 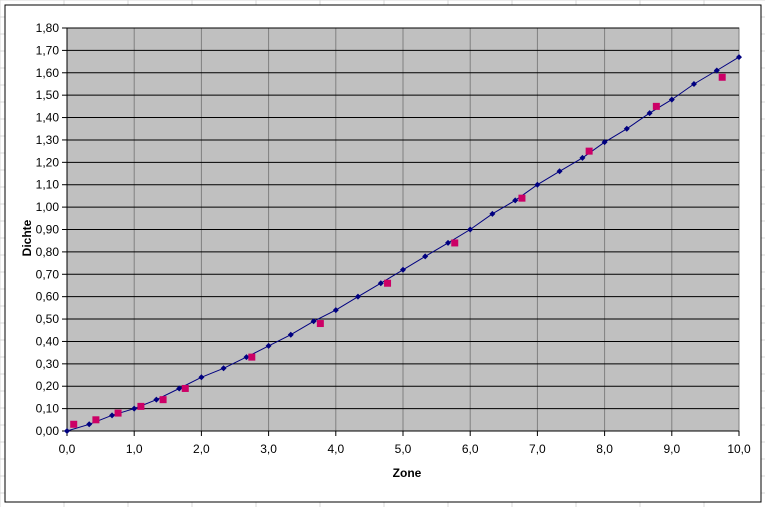 I want to click on y-axis-title: Dichte, so click(x=27, y=237).